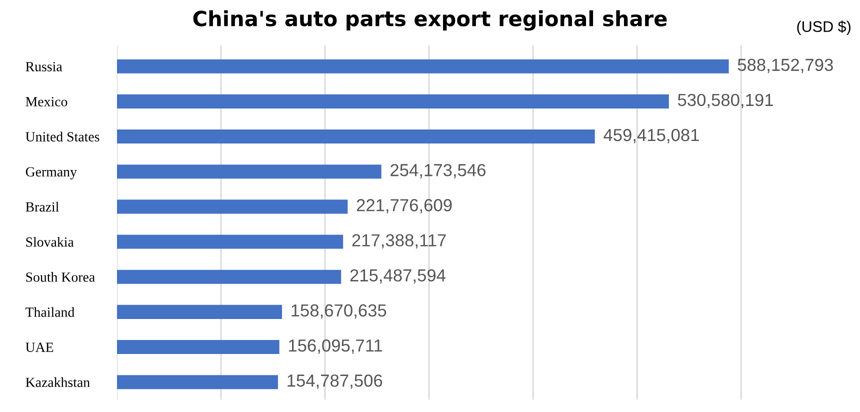 The width and height of the screenshot is (860, 412). Describe the element at coordinates (335, 381) in the screenshot. I see `data-label: 154,787,506` at that location.